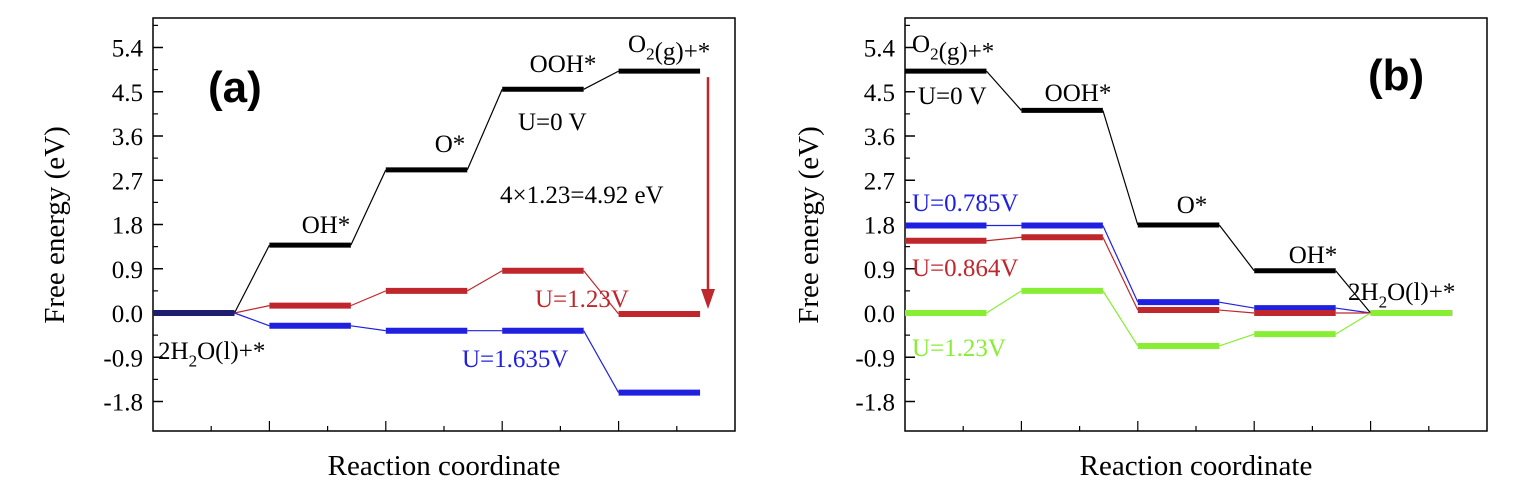  Describe the element at coordinates (427, 353) in the screenshot. I see `series-U=1.635V` at that location.